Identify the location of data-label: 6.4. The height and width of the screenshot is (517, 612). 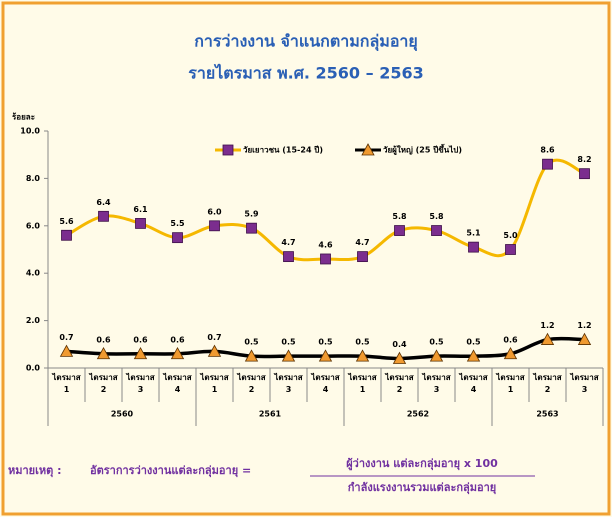
(103, 202).